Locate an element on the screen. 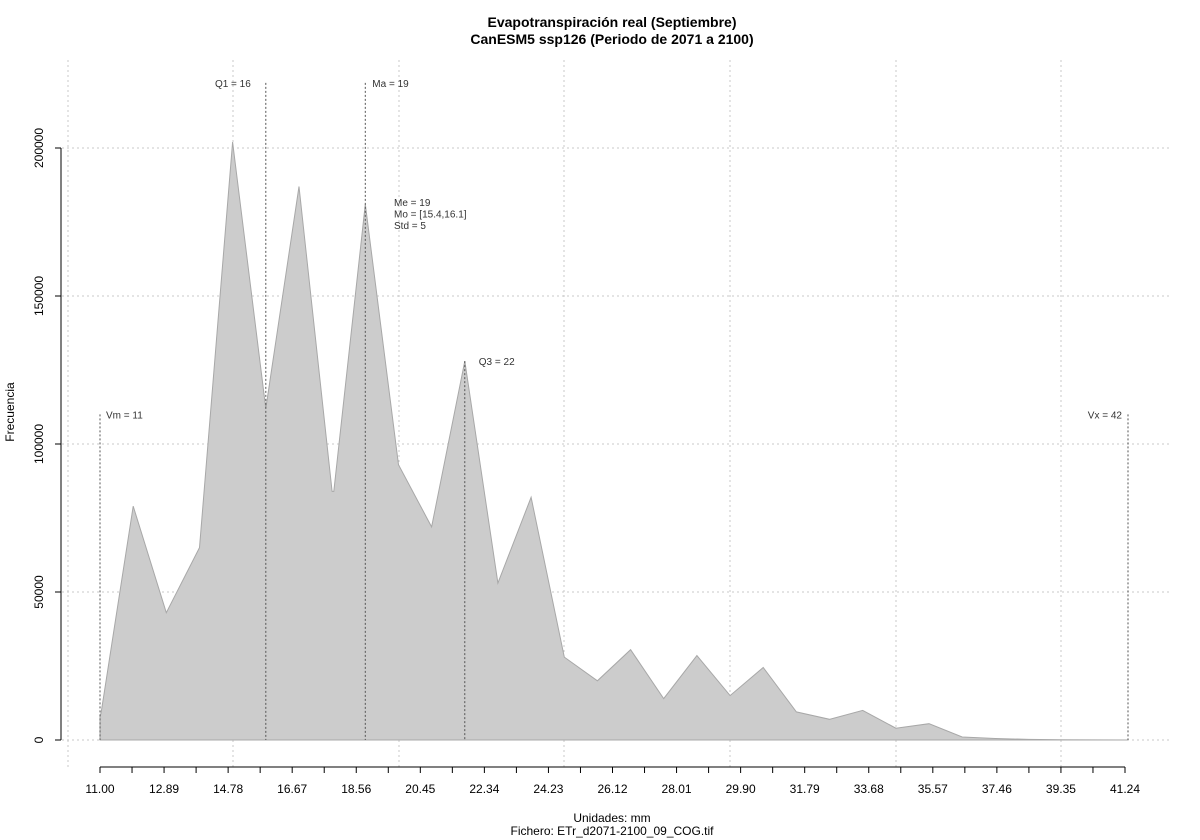 The height and width of the screenshot is (840, 1200). x-tick-label: 29.90 is located at coordinates (741, 789).